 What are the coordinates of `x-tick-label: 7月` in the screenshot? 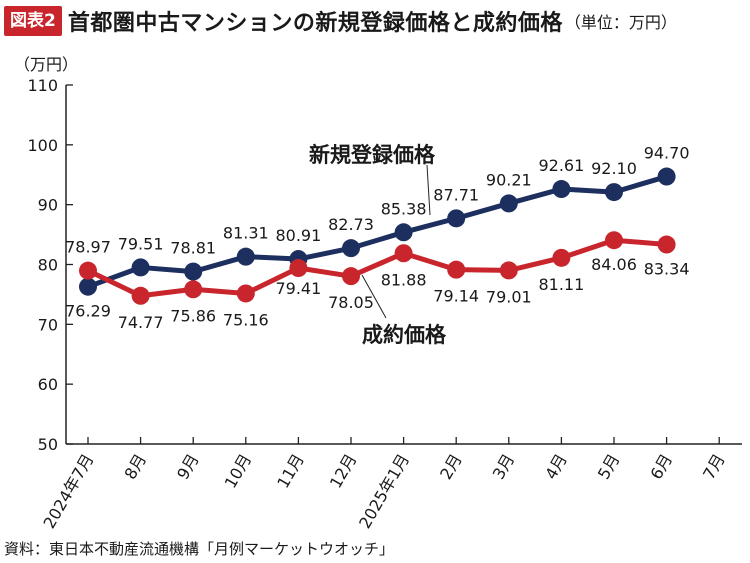 It's located at (714, 467).